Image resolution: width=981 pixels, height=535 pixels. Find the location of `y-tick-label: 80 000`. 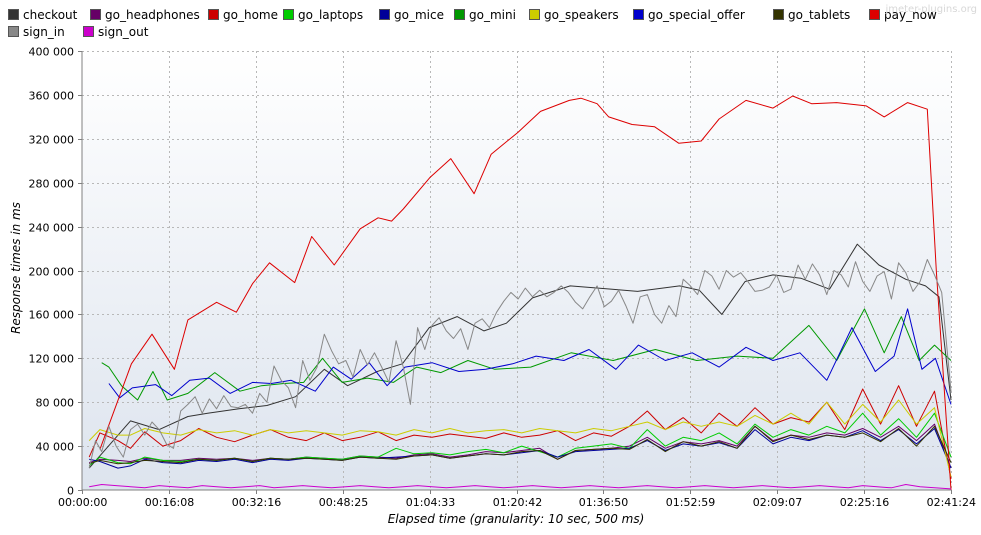

y-tick-label: 80 000 is located at coordinates (55, 403).